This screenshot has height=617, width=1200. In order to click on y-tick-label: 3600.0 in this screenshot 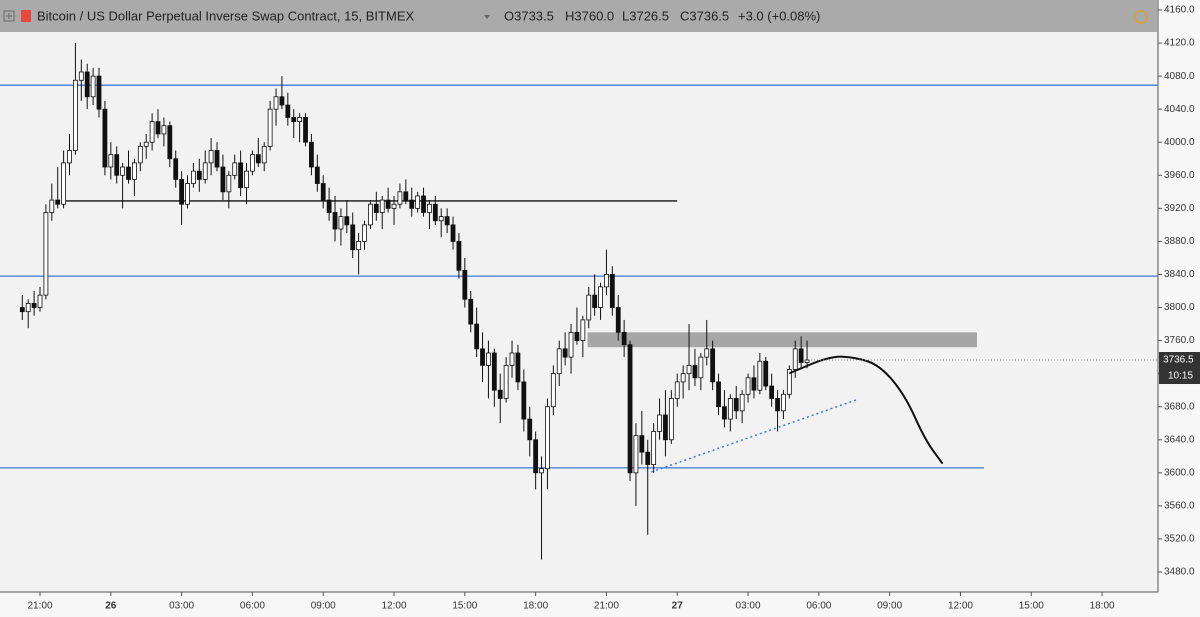, I will do `click(1179, 472)`.